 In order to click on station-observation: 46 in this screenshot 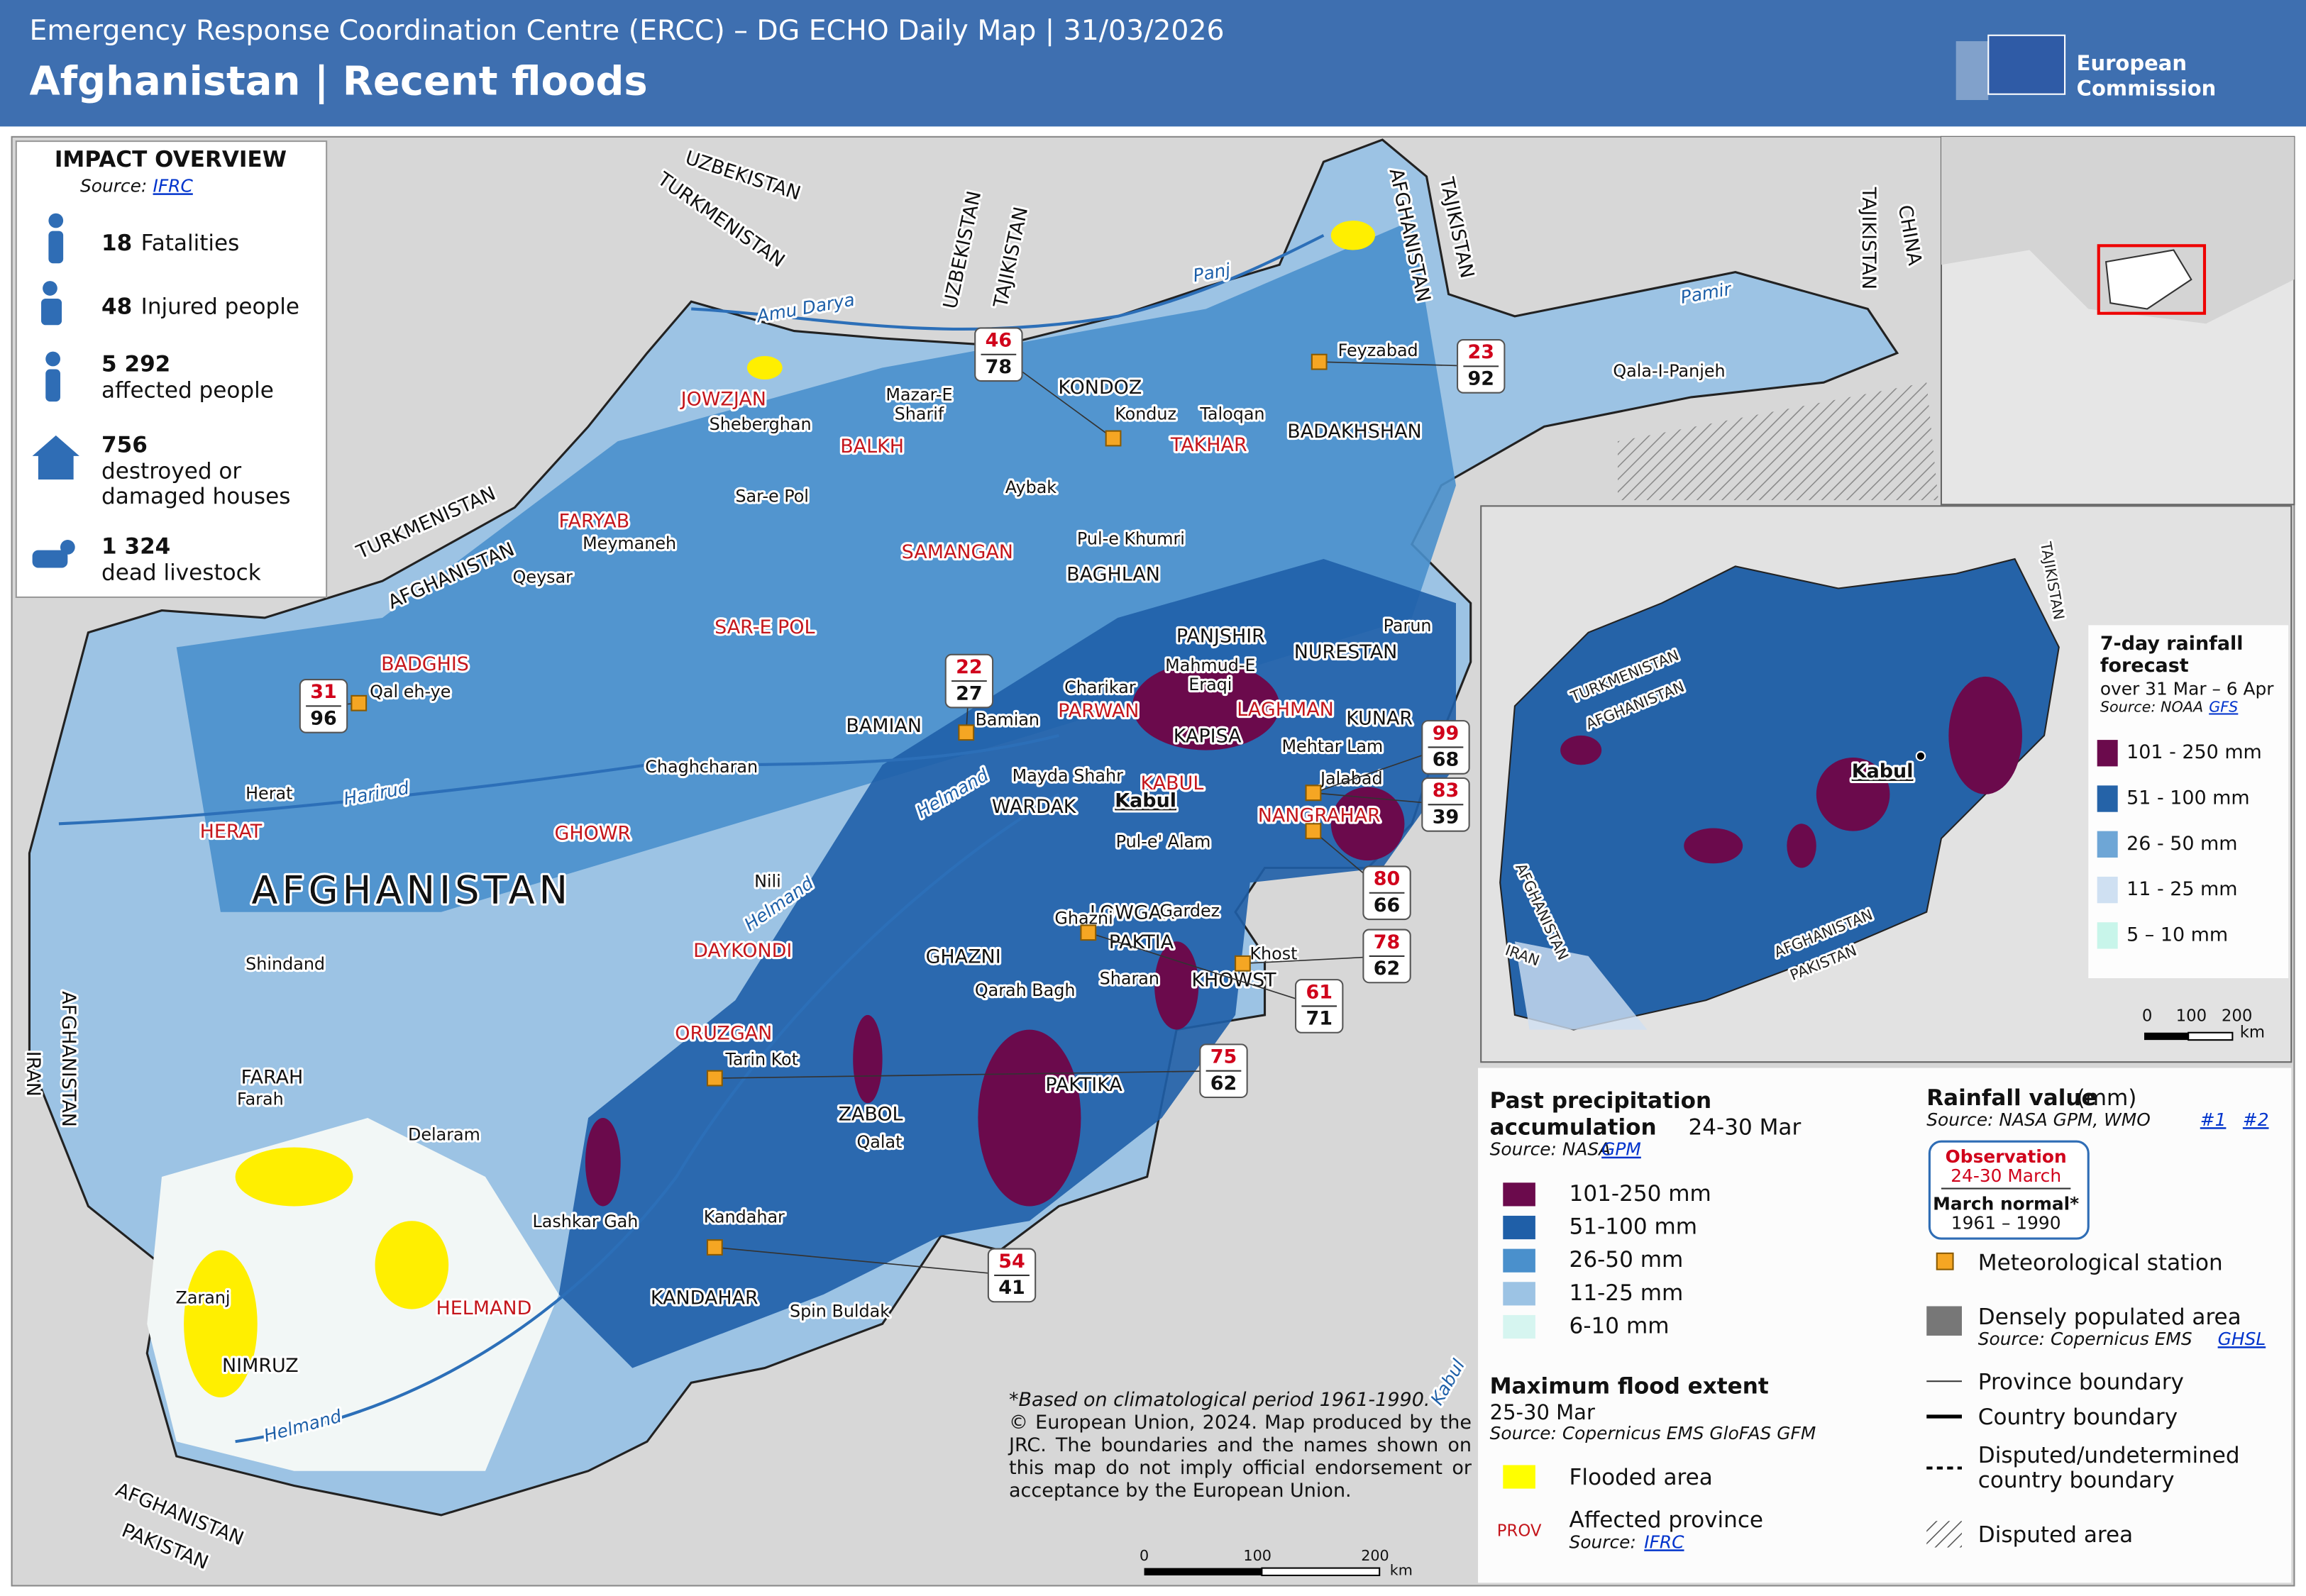, I will do `click(999, 341)`.